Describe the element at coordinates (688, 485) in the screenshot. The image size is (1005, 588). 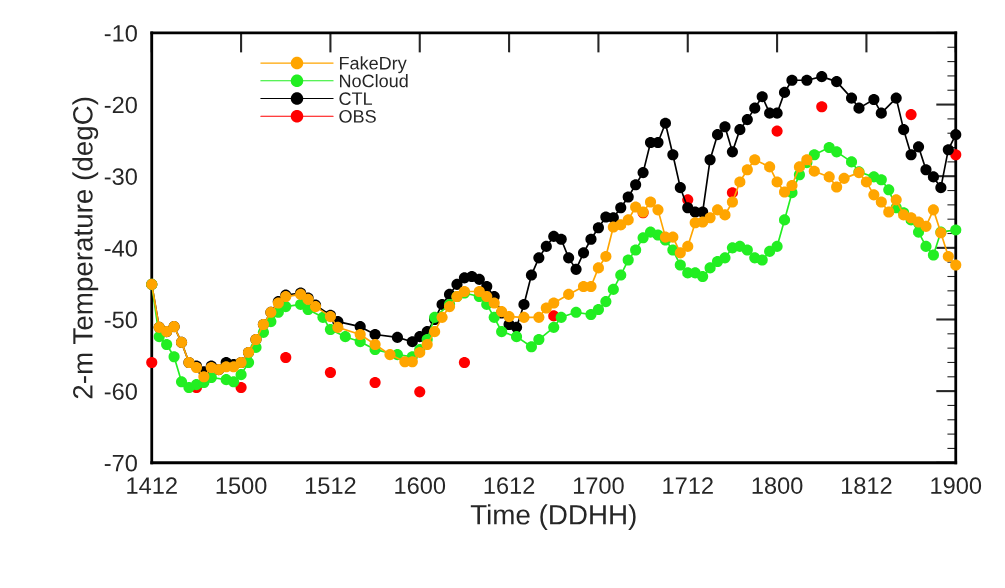
I see `x-tick-label: 1712` at that location.